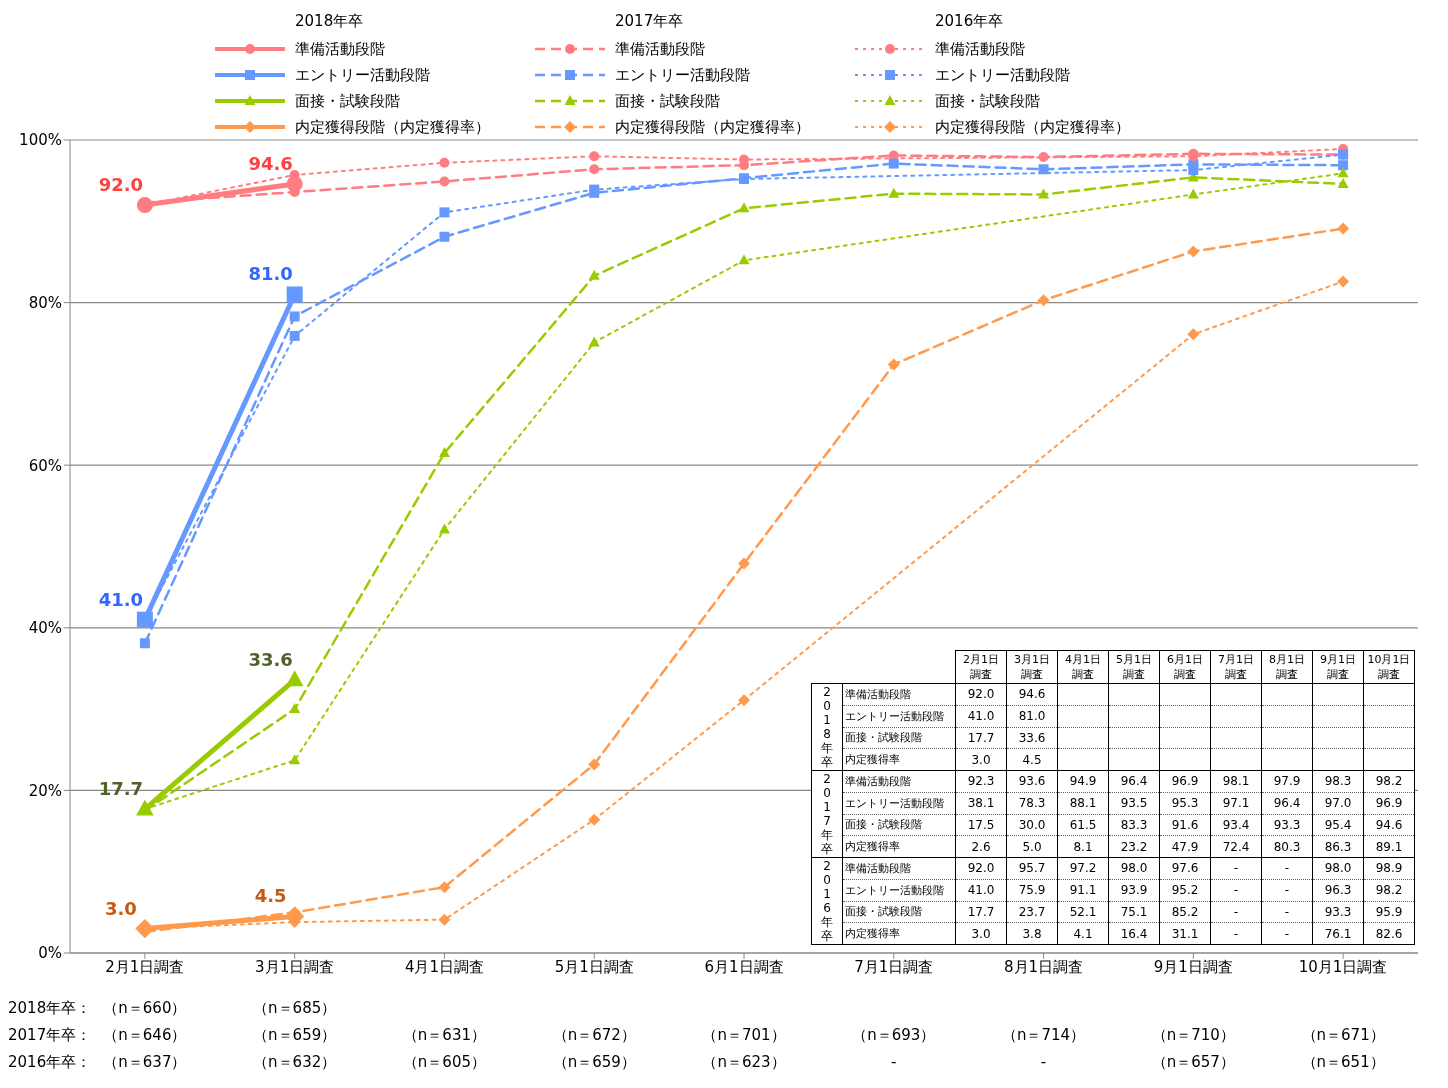 The height and width of the screenshot is (1088, 1448). I want to click on annotation: 33.6, so click(1032, 738).